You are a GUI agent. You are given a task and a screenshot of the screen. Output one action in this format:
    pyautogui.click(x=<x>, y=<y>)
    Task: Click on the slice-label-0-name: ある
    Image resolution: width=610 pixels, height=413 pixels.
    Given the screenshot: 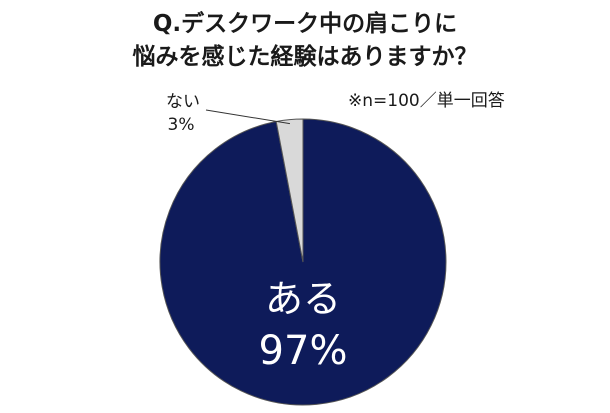 What is the action you would take?
    pyautogui.click(x=303, y=299)
    